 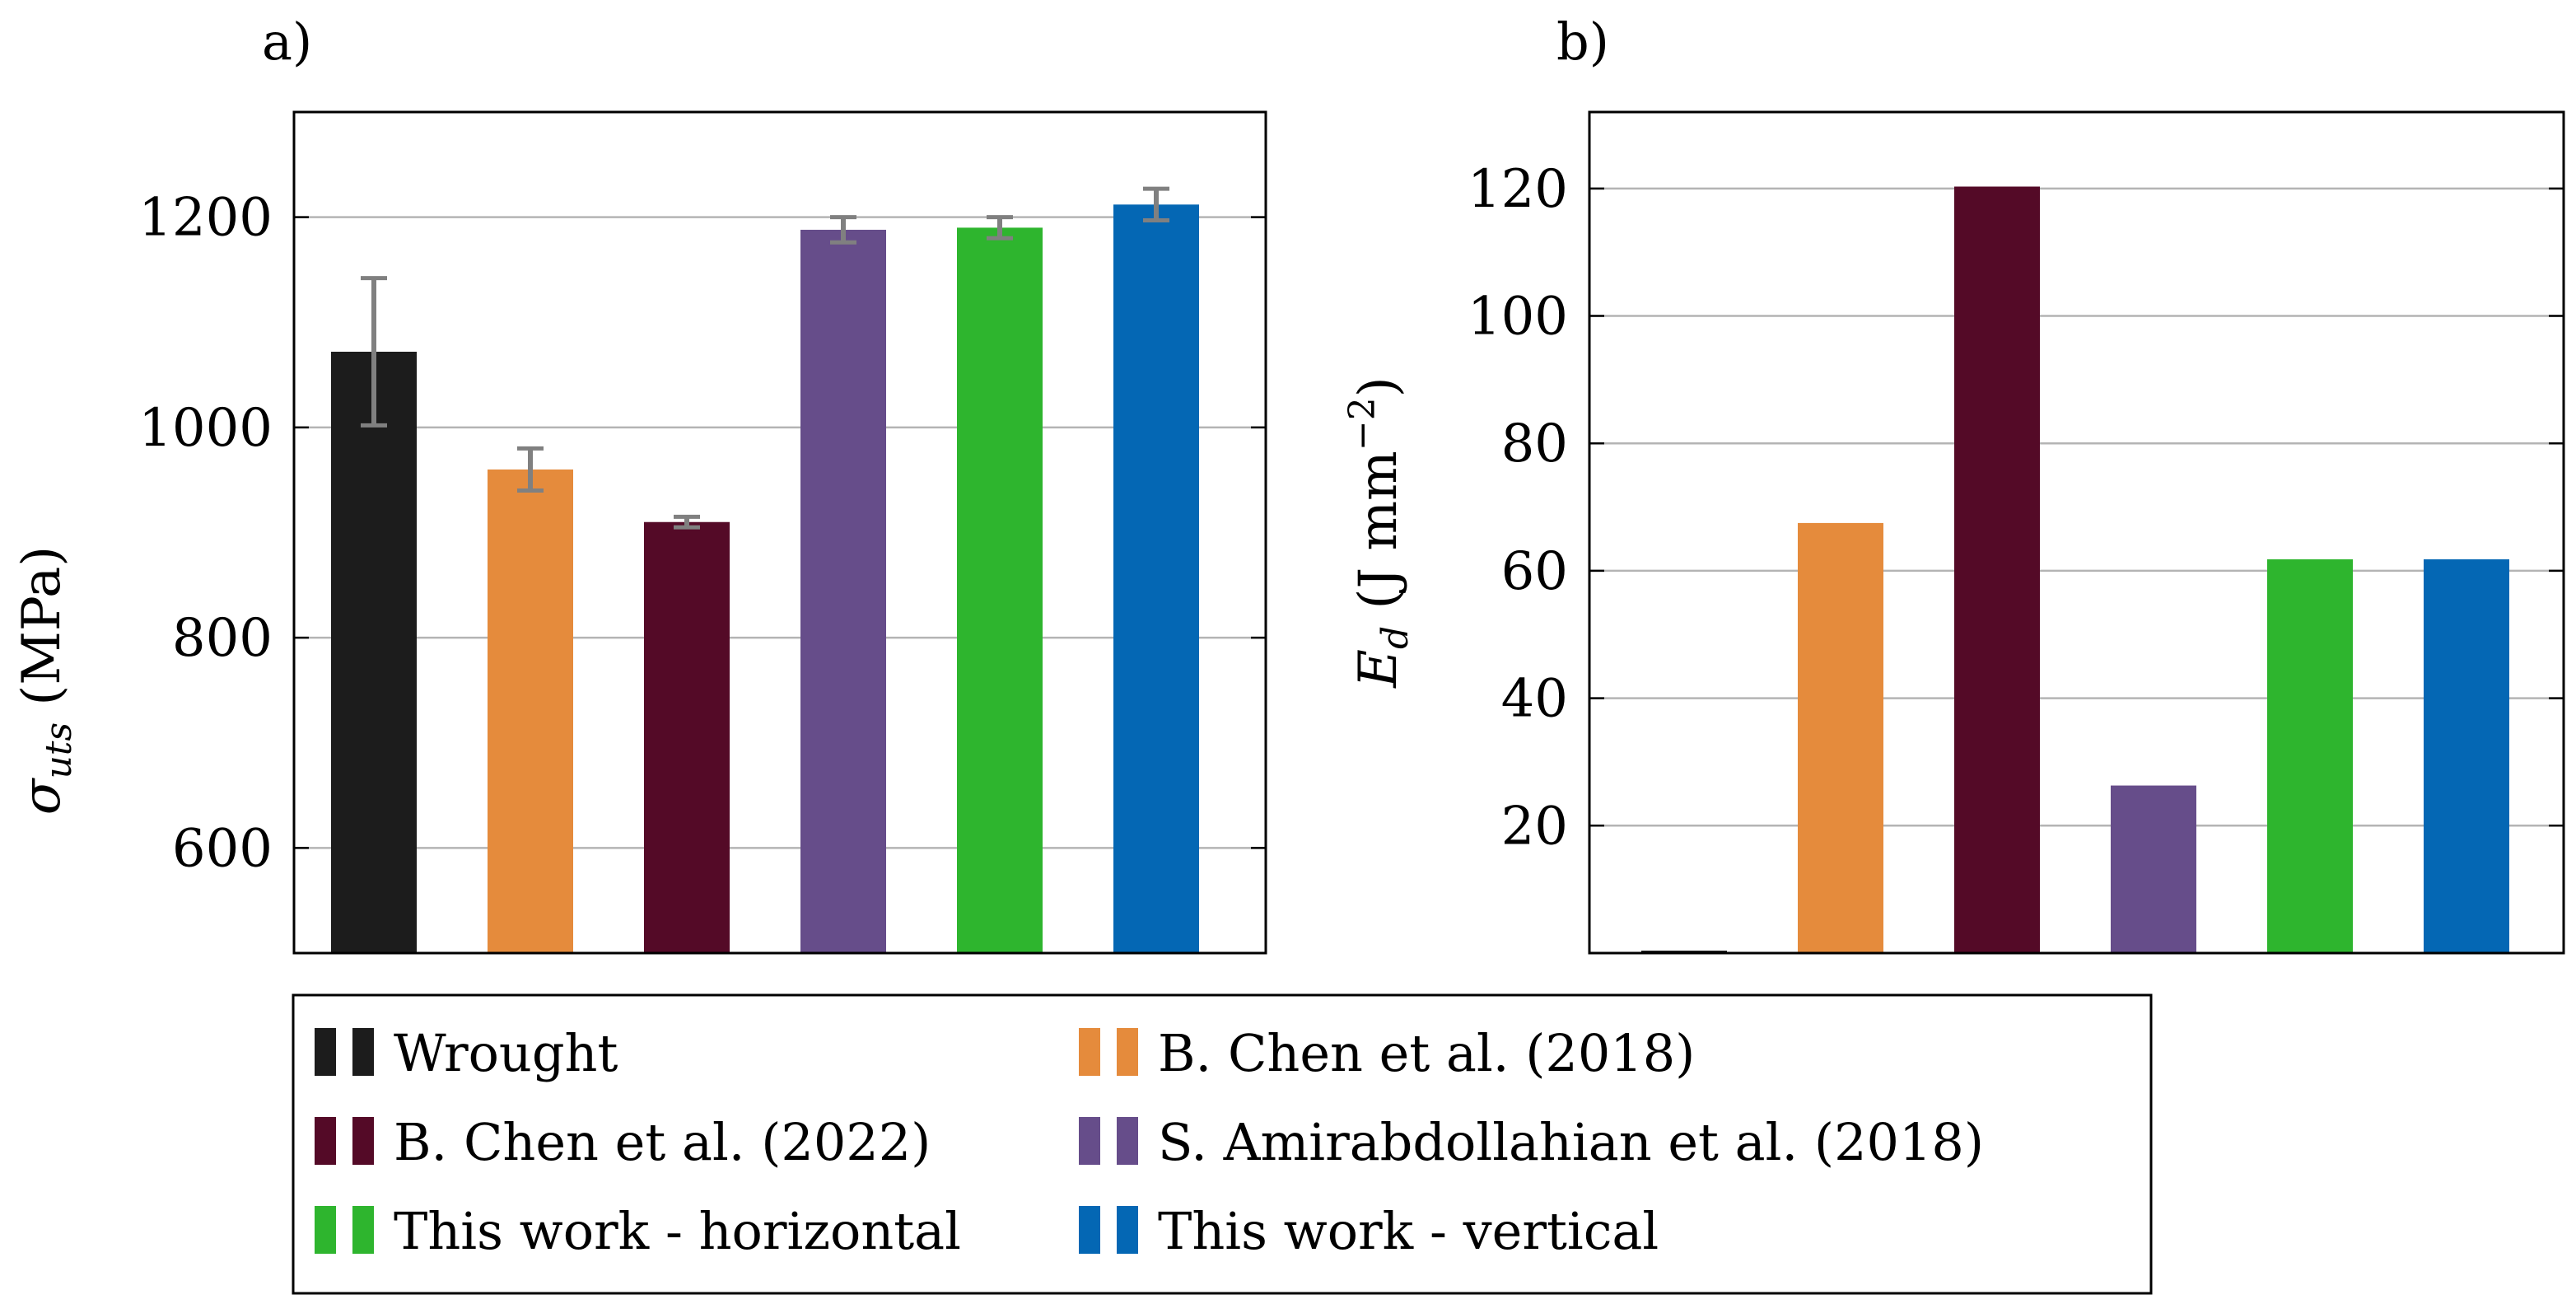 What do you see at coordinates (1582, 42) in the screenshot?
I see `panel-b-label: b)` at bounding box center [1582, 42].